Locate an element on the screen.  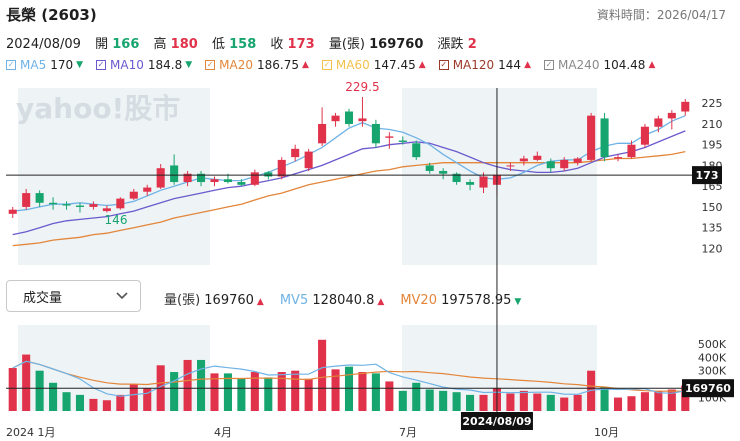
crosshair-price-label: 173 is located at coordinates (707, 175).